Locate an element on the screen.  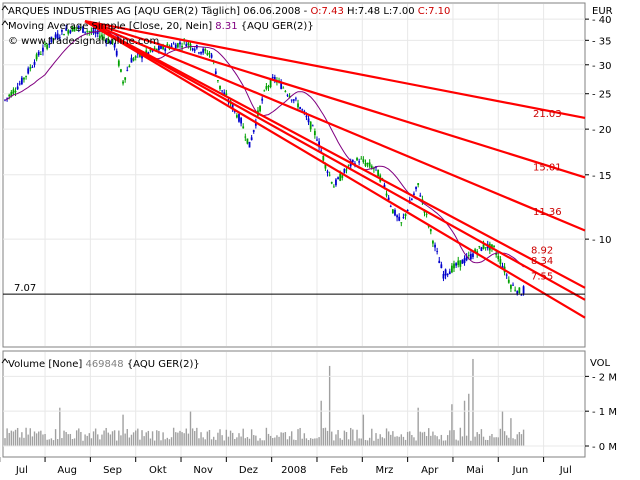
volume-header: Volume [None] 469848 {AQU GER(2)} is located at coordinates (104, 364).